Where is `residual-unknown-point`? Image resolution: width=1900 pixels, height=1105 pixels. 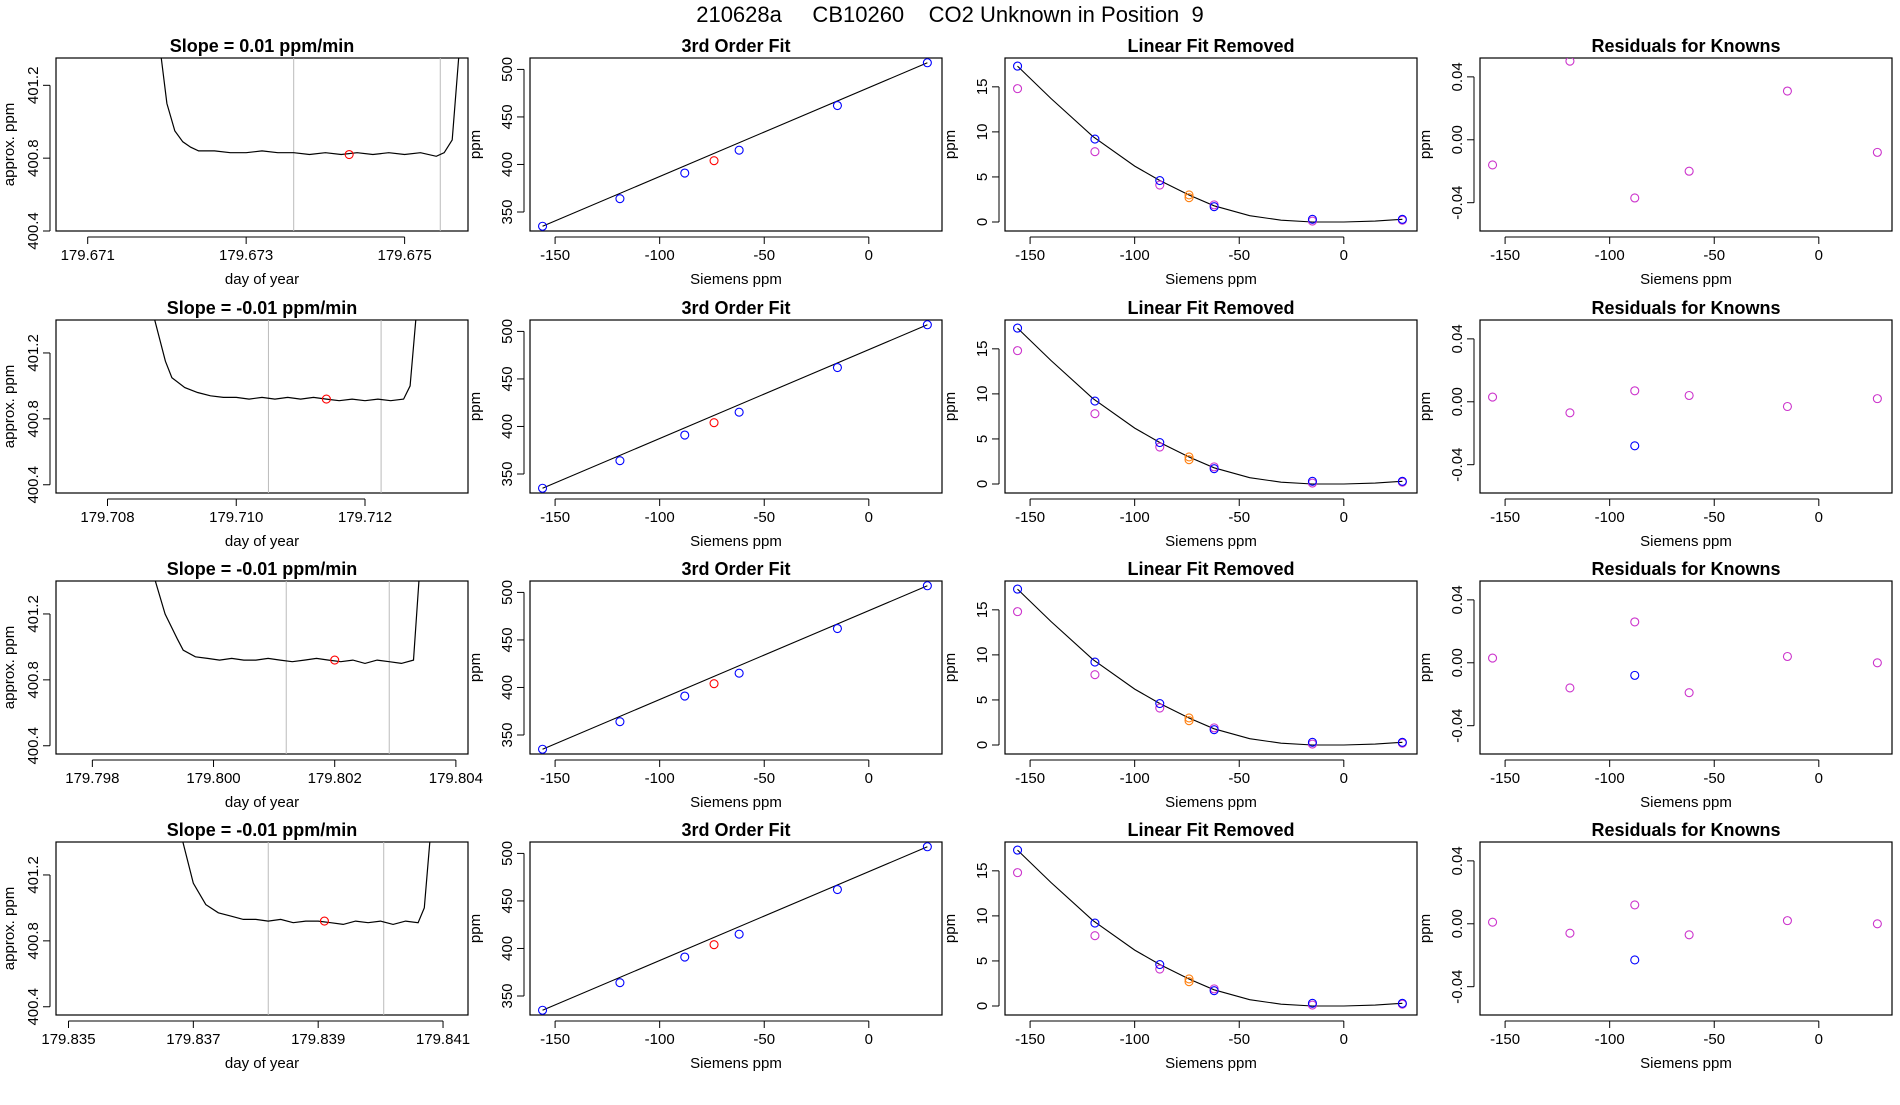 residual-unknown-point is located at coordinates (1635, 446).